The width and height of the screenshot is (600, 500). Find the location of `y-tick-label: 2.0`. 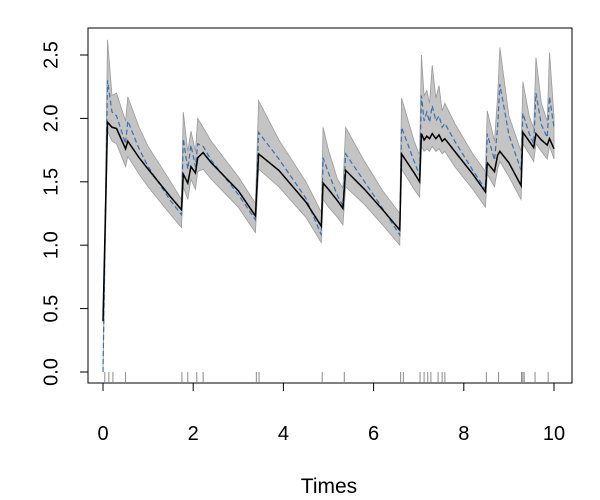

y-tick-label: 2.0 is located at coordinates (51, 118).